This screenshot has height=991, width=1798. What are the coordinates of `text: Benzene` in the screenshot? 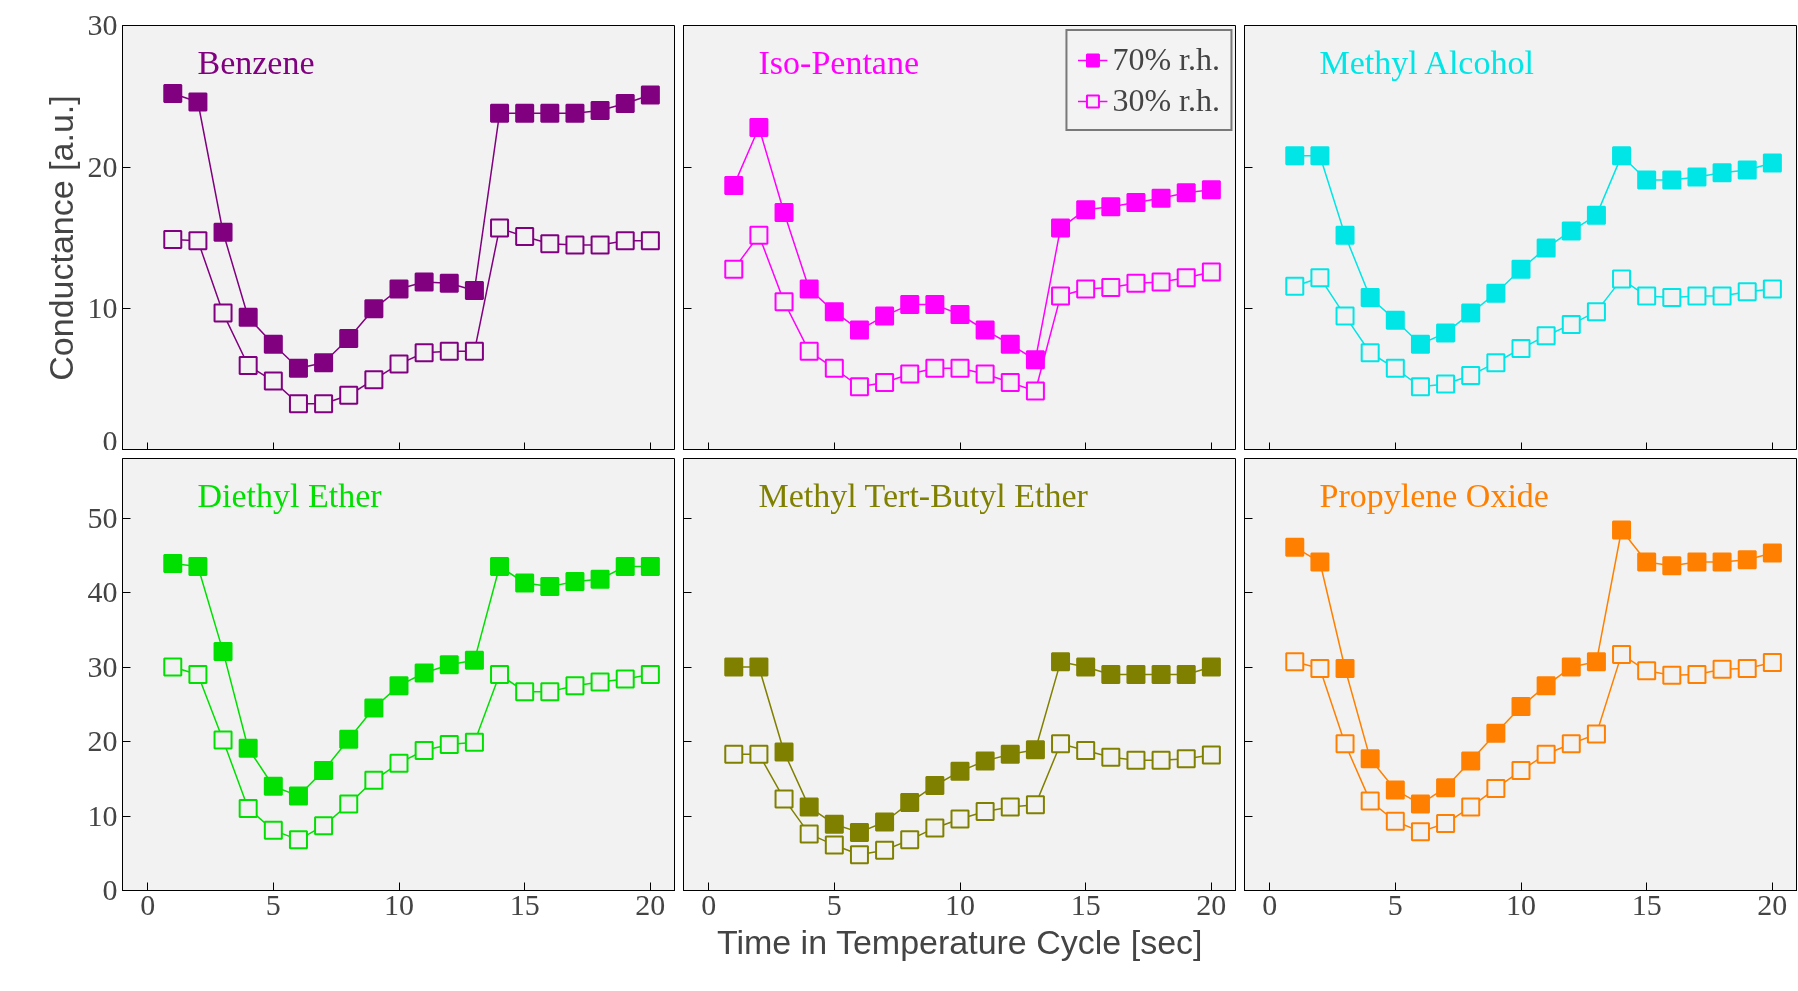 It's located at (256, 62).